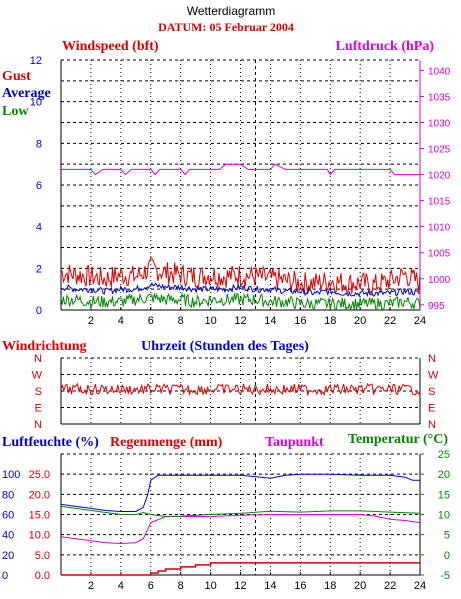  What do you see at coordinates (240, 321) in the screenshot?
I see `wind-x-tick-label: 12` at bounding box center [240, 321].